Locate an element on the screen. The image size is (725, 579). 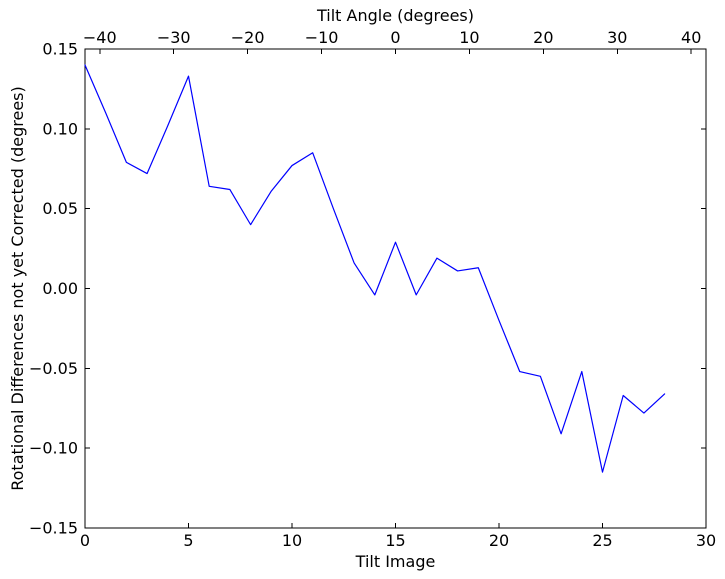
x-tick-label: 20 is located at coordinates (499, 540).